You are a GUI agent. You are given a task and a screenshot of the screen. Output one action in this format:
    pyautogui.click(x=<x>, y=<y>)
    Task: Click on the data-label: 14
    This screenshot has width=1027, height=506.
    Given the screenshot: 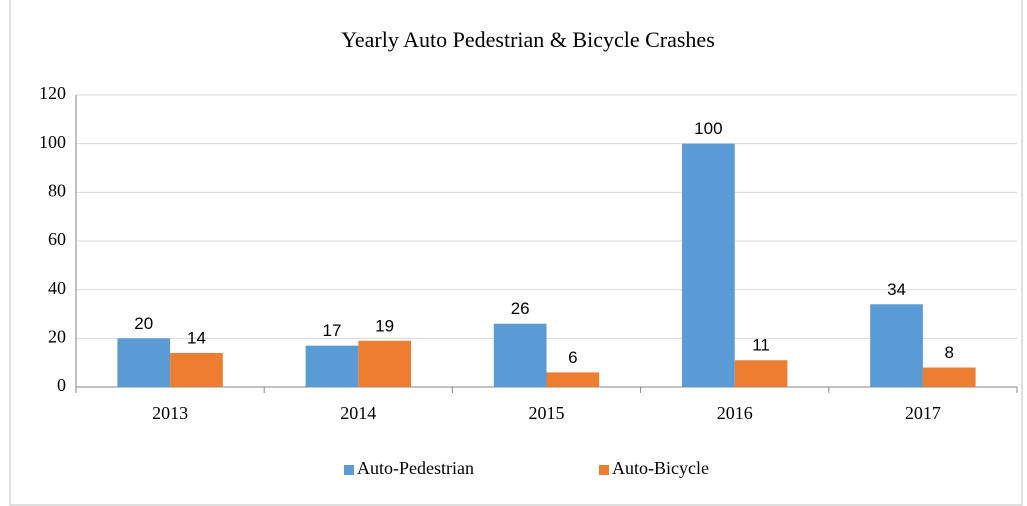 What is the action you would take?
    pyautogui.click(x=196, y=337)
    